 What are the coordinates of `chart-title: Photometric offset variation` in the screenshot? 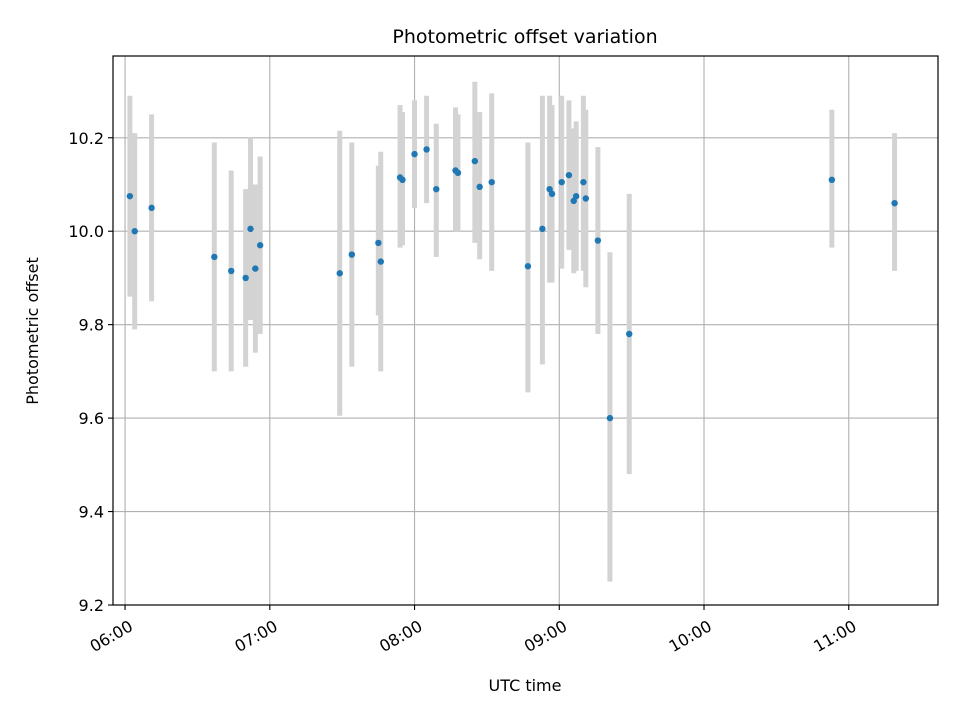 It's located at (524, 37).